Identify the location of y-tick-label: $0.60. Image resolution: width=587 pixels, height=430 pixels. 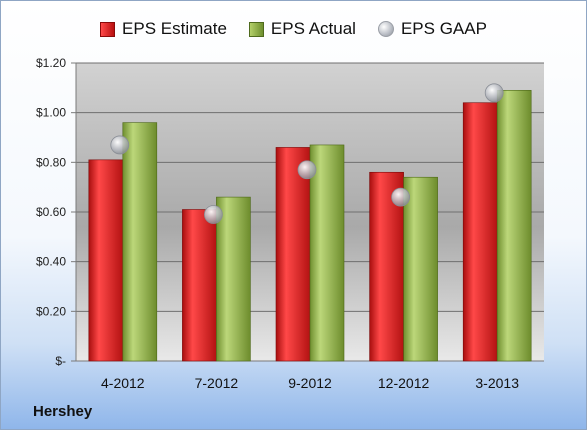
(51, 212).